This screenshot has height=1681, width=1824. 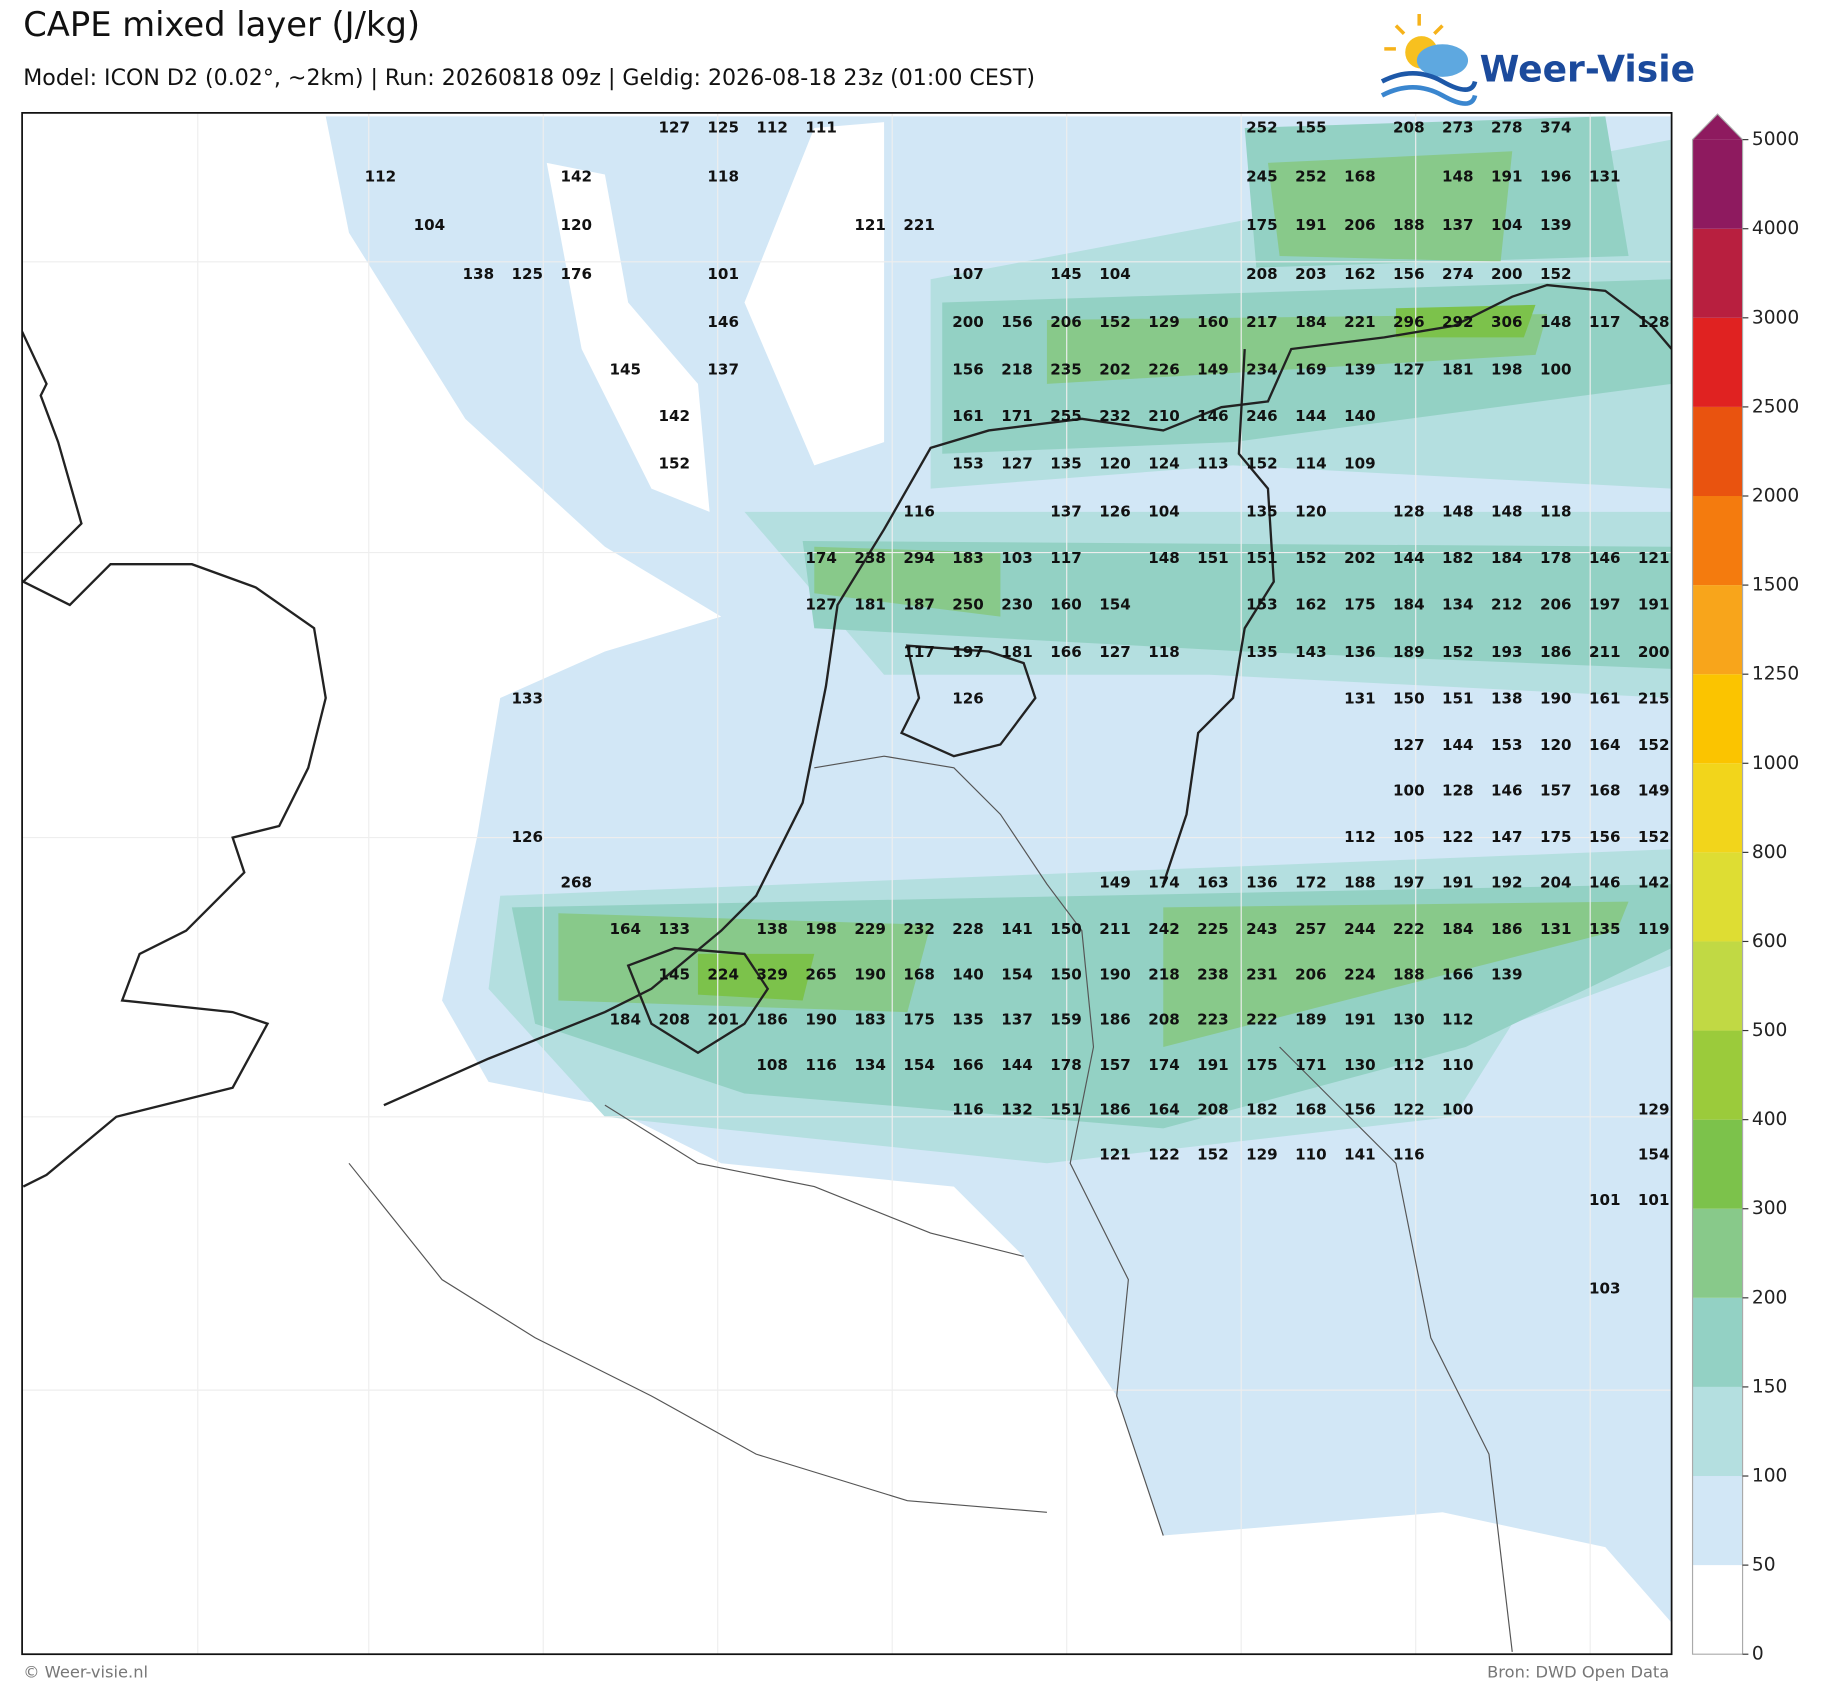 I want to click on value-label: 136, so click(x=1262, y=882).